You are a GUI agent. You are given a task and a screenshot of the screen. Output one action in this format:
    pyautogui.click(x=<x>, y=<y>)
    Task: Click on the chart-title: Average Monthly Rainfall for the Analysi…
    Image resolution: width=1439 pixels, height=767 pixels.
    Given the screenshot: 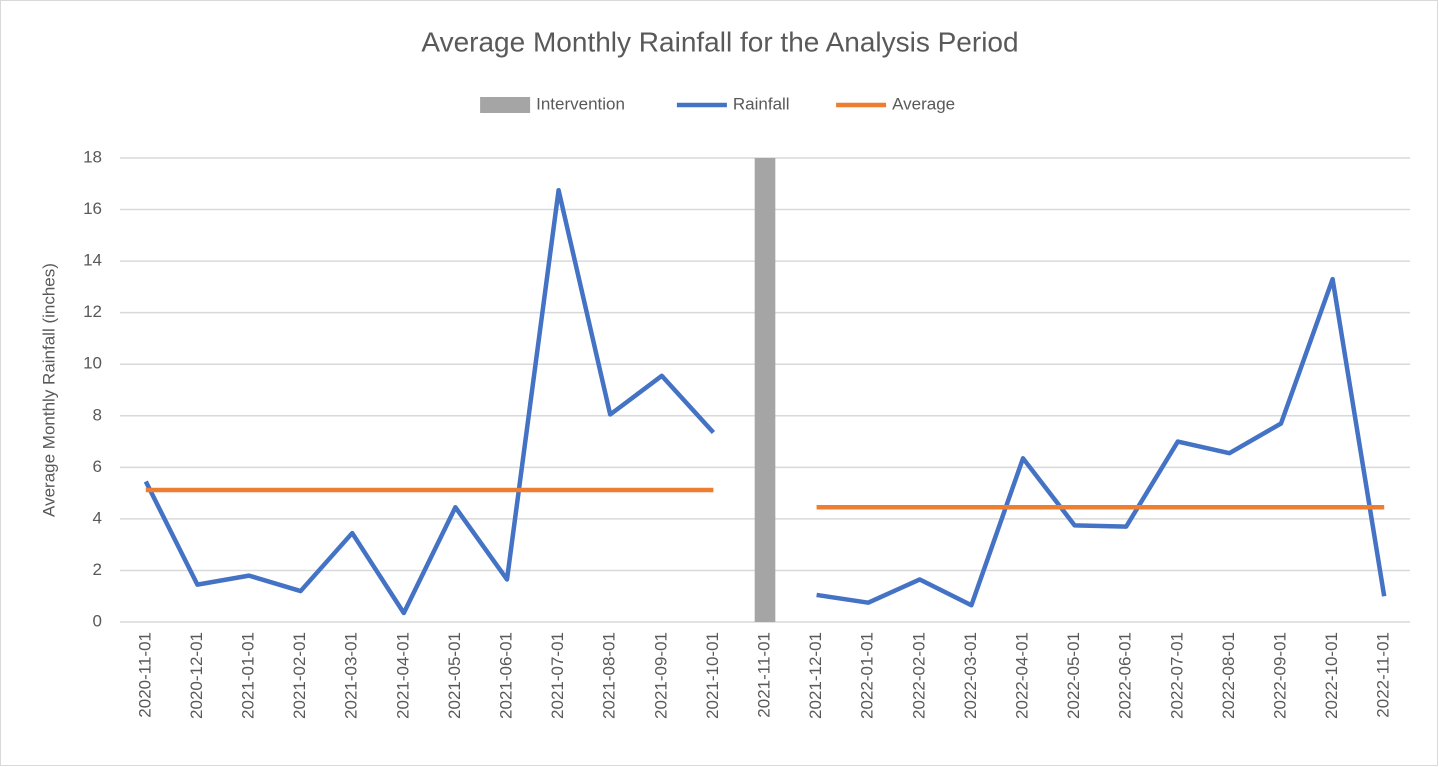 What is the action you would take?
    pyautogui.click(x=719, y=41)
    